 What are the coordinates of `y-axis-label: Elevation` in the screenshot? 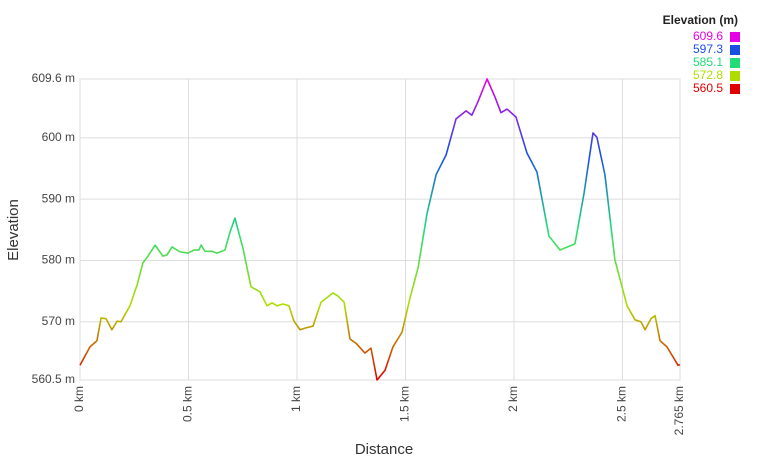 It's located at (13, 230).